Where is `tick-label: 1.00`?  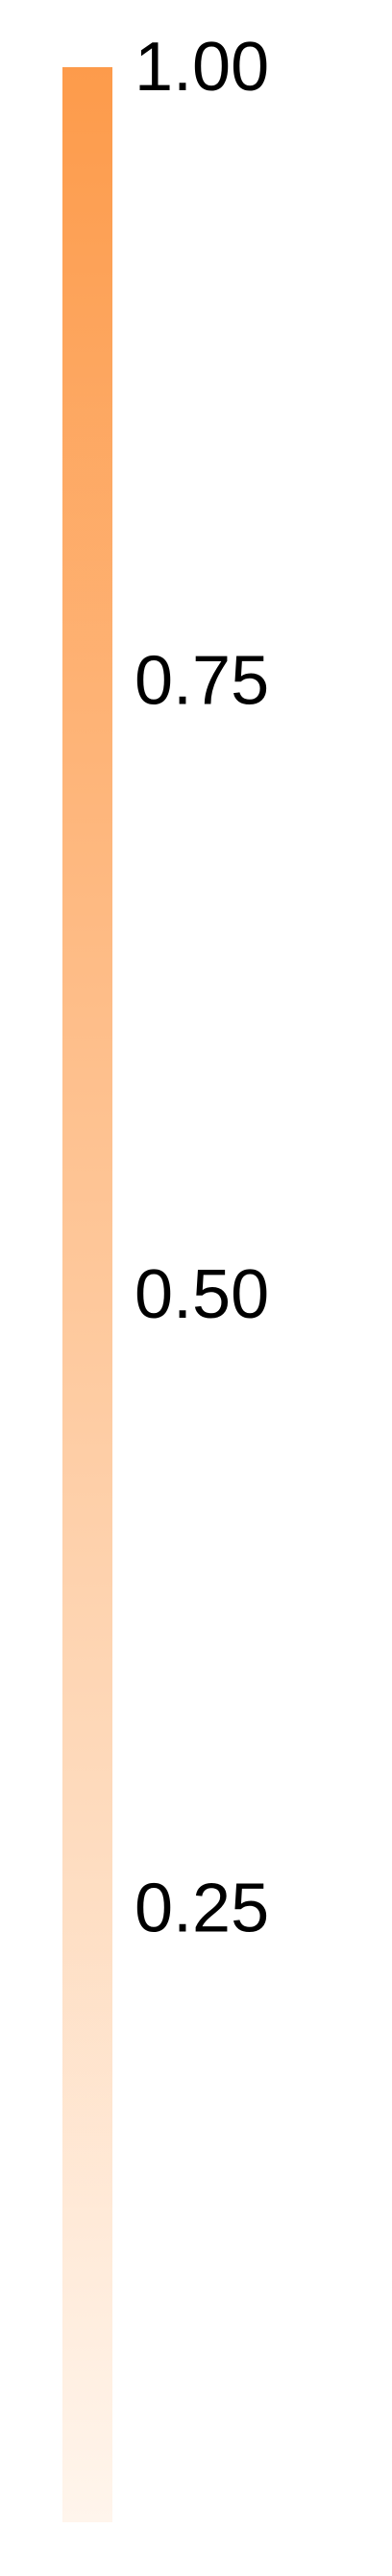
tick-label: 1.00 is located at coordinates (202, 67).